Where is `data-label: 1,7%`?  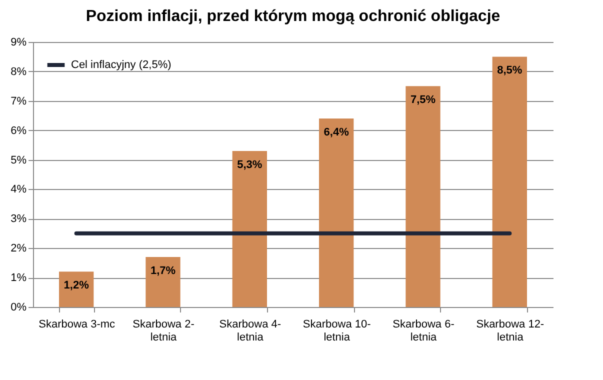
data-label: 1,7% is located at coordinates (163, 270).